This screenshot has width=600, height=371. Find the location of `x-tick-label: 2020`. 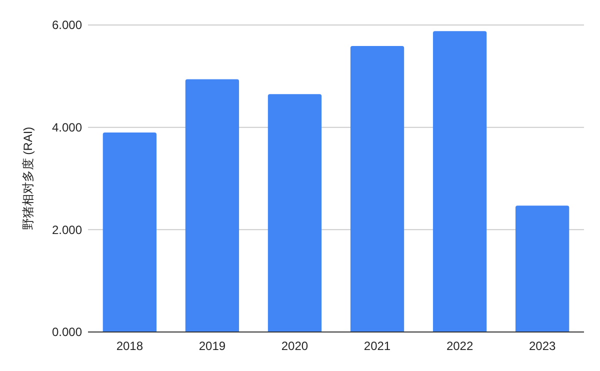

x-tick-label: 2020 is located at coordinates (294, 346).